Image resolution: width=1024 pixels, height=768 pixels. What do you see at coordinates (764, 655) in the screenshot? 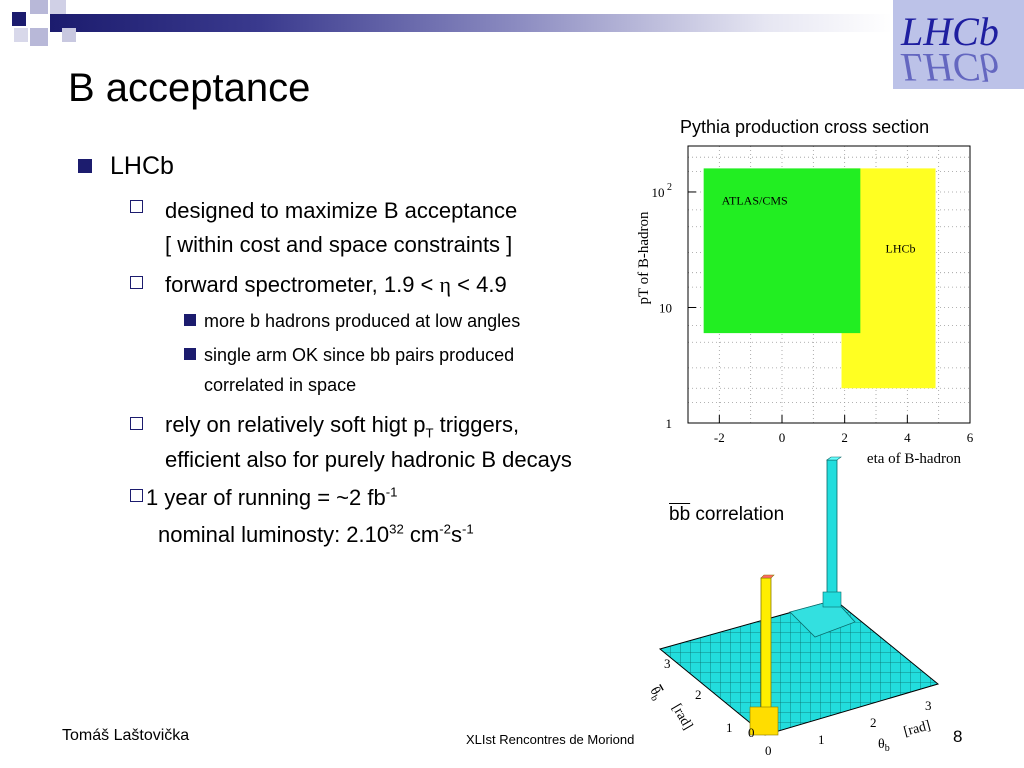
I see `yellow-spike` at bounding box center [764, 655].